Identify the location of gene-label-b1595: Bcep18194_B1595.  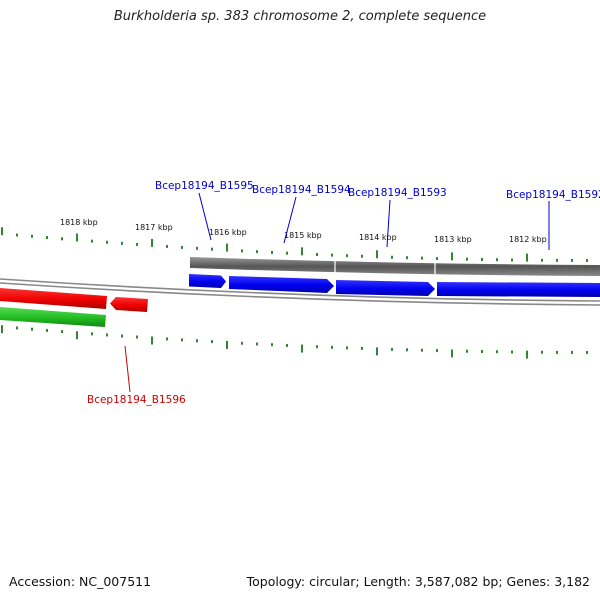
(204, 186).